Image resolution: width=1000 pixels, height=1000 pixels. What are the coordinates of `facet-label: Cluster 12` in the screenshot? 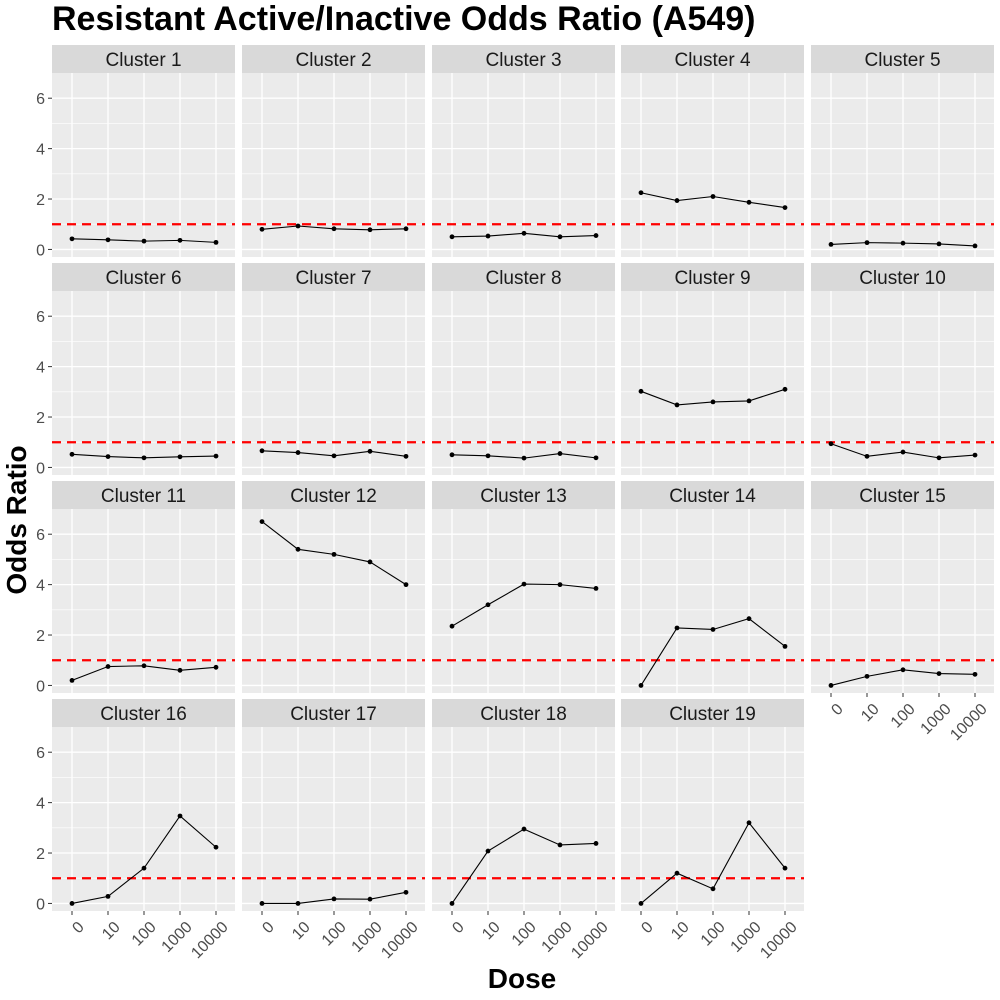 It's located at (333, 496).